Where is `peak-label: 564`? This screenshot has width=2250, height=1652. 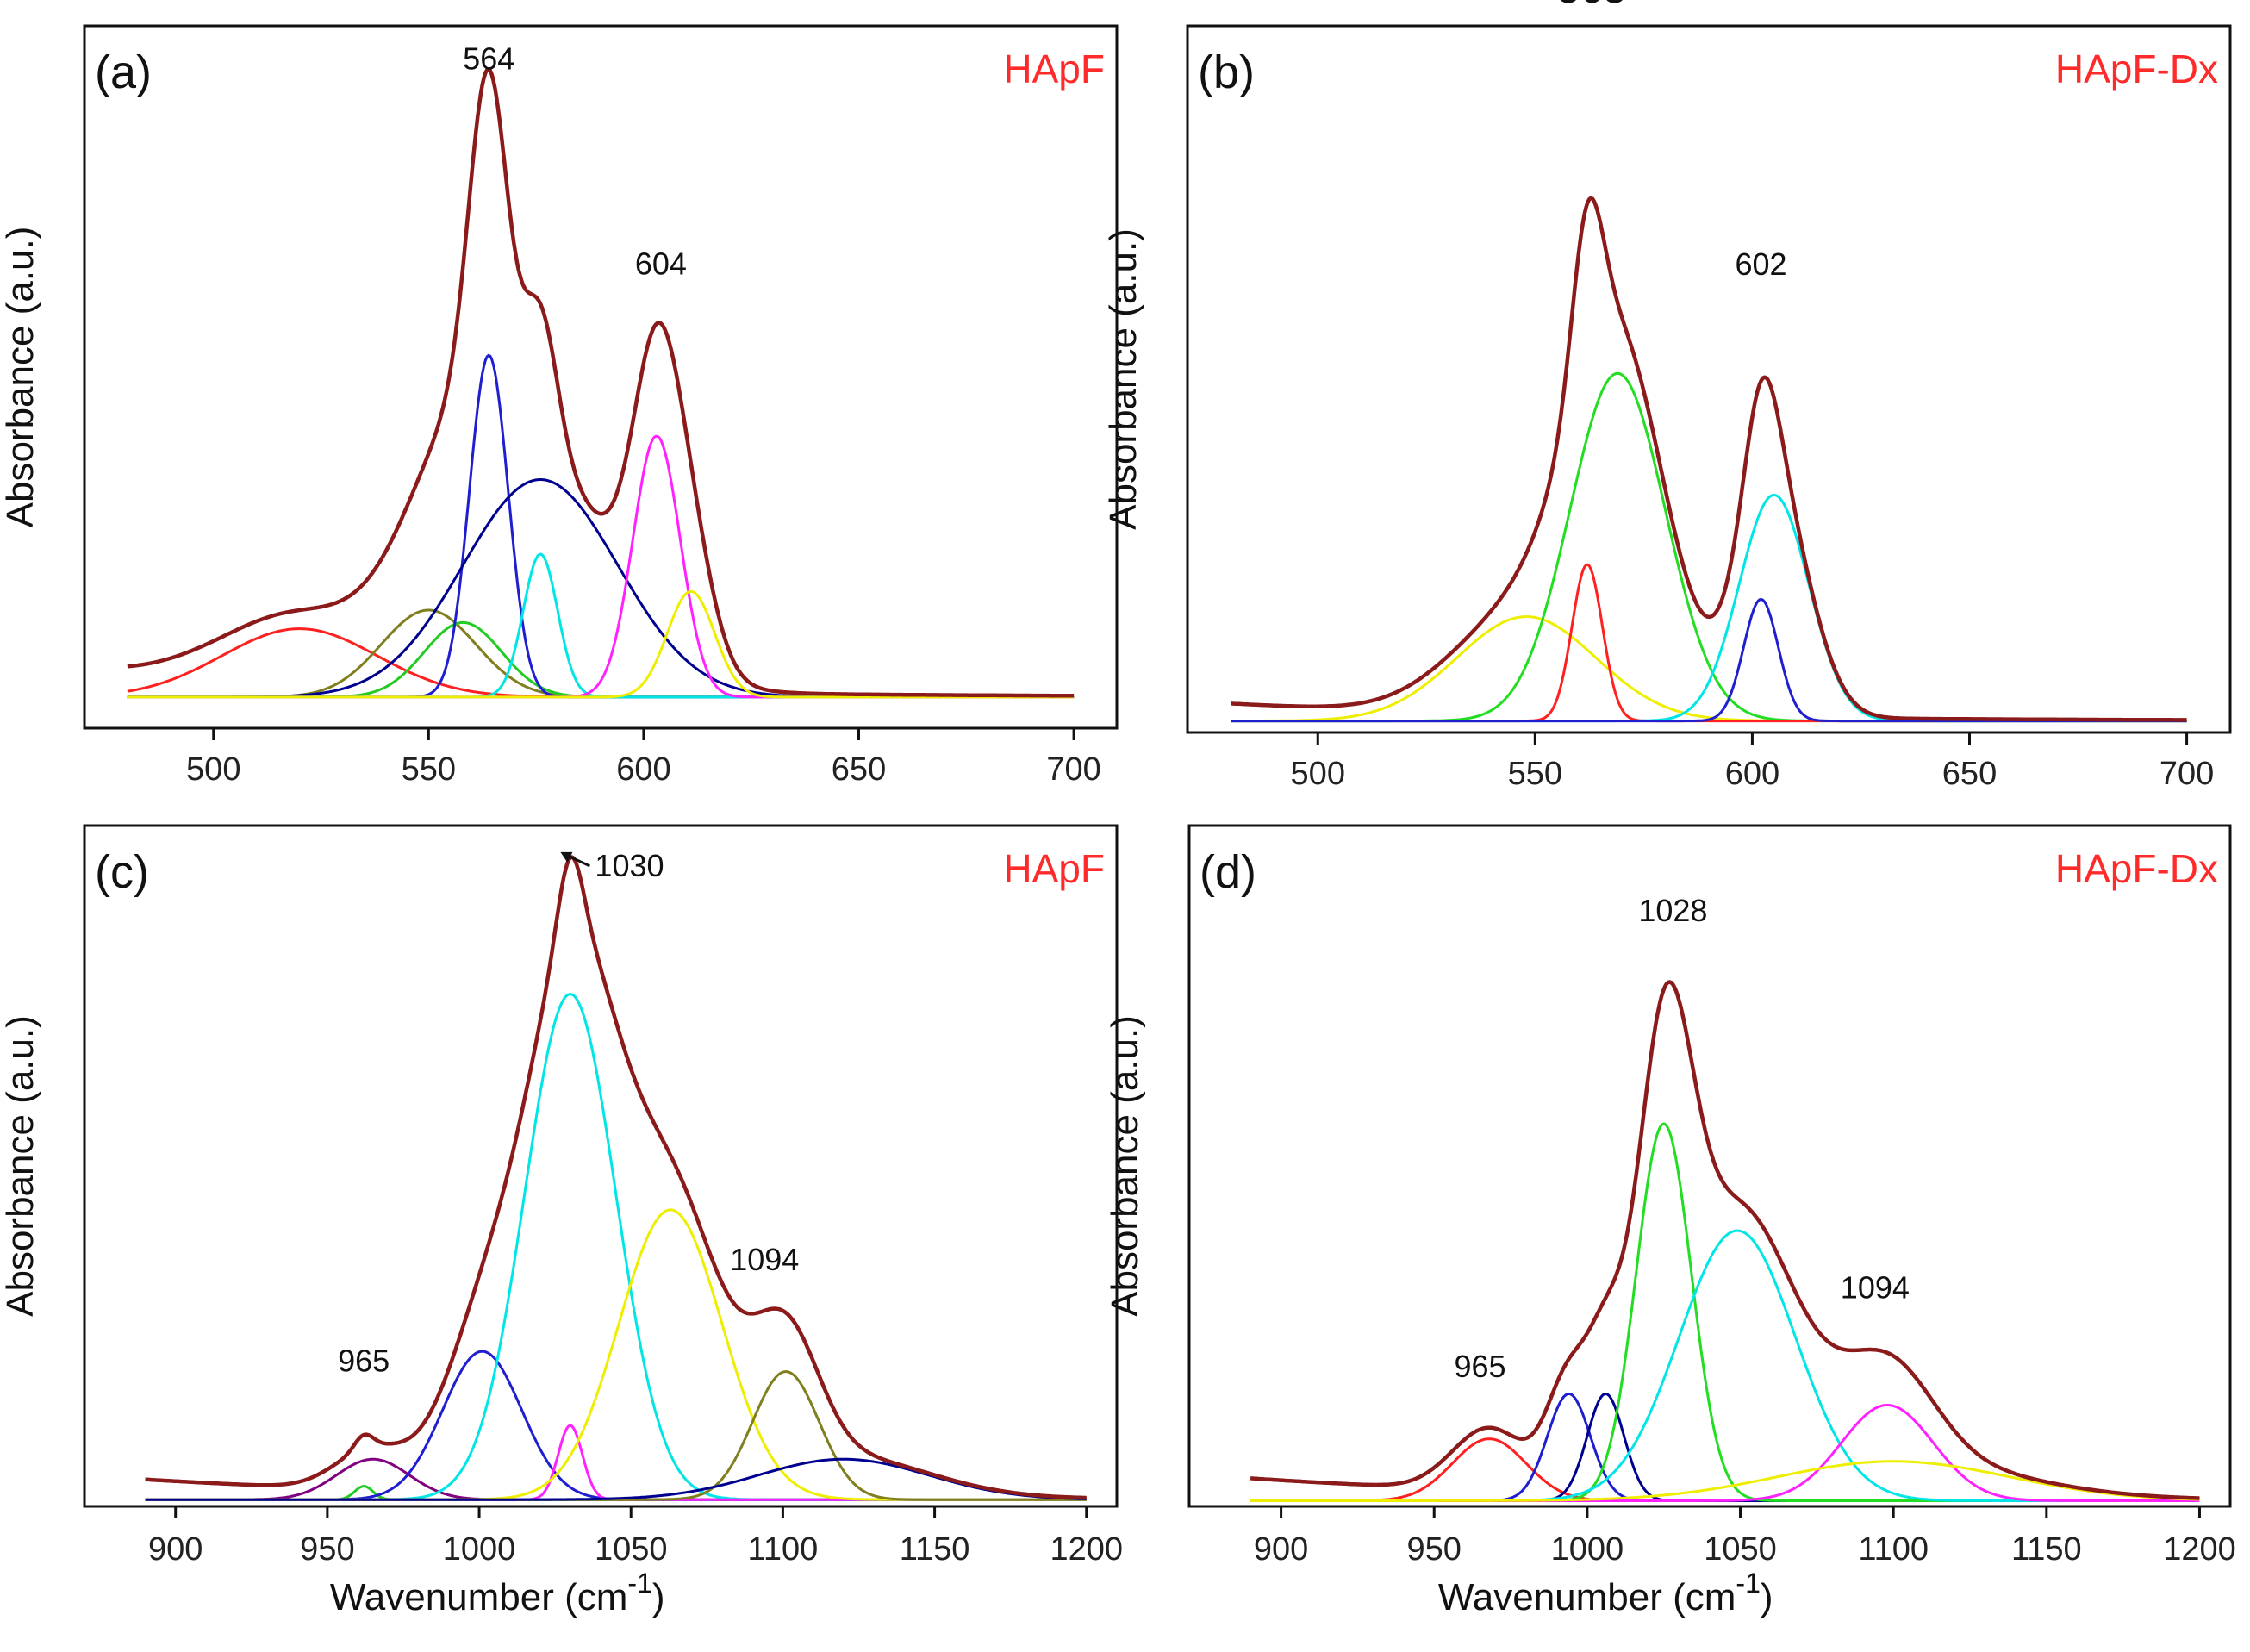
peak-label: 564 is located at coordinates (488, 58).